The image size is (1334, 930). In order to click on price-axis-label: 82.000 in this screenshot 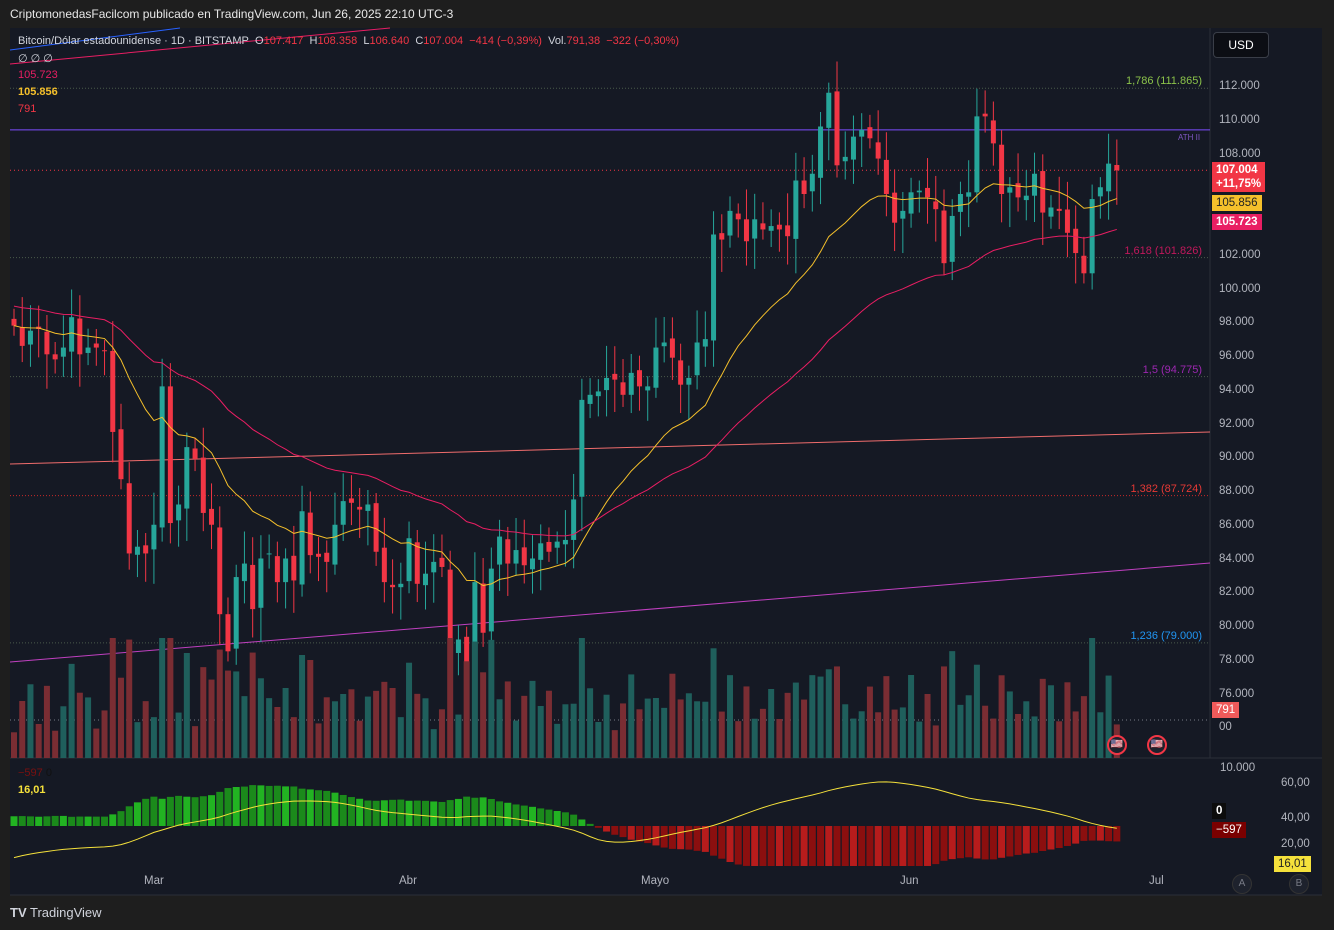, I will do `click(1237, 592)`.